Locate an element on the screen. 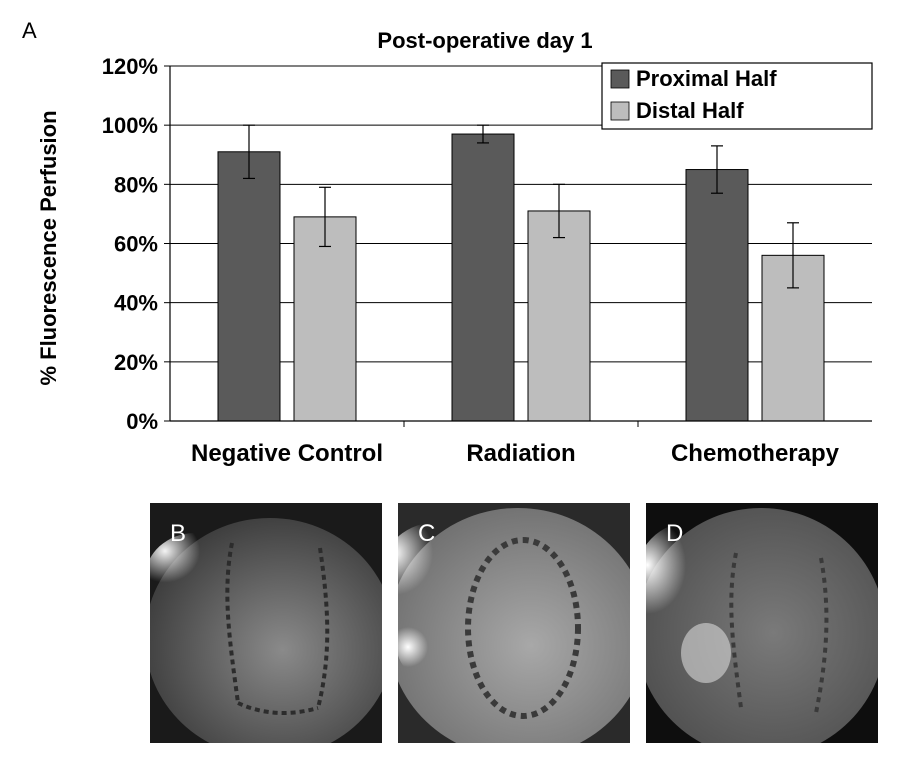  legend-swatch-distal is located at coordinates (620, 111).